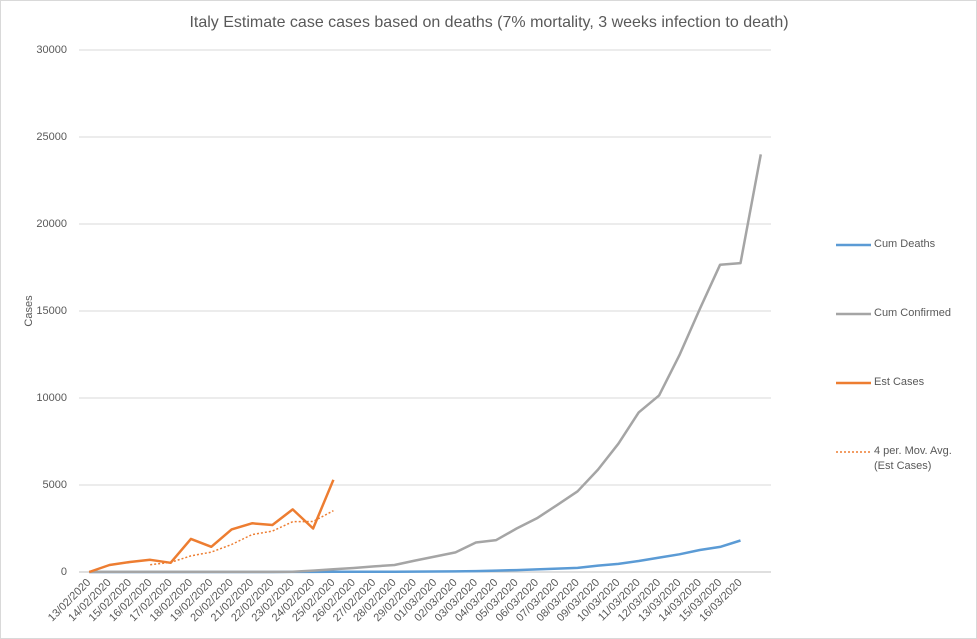 This screenshot has height=639, width=977. What do you see at coordinates (899, 382) in the screenshot?
I see `legend-label: Est Cases` at bounding box center [899, 382].